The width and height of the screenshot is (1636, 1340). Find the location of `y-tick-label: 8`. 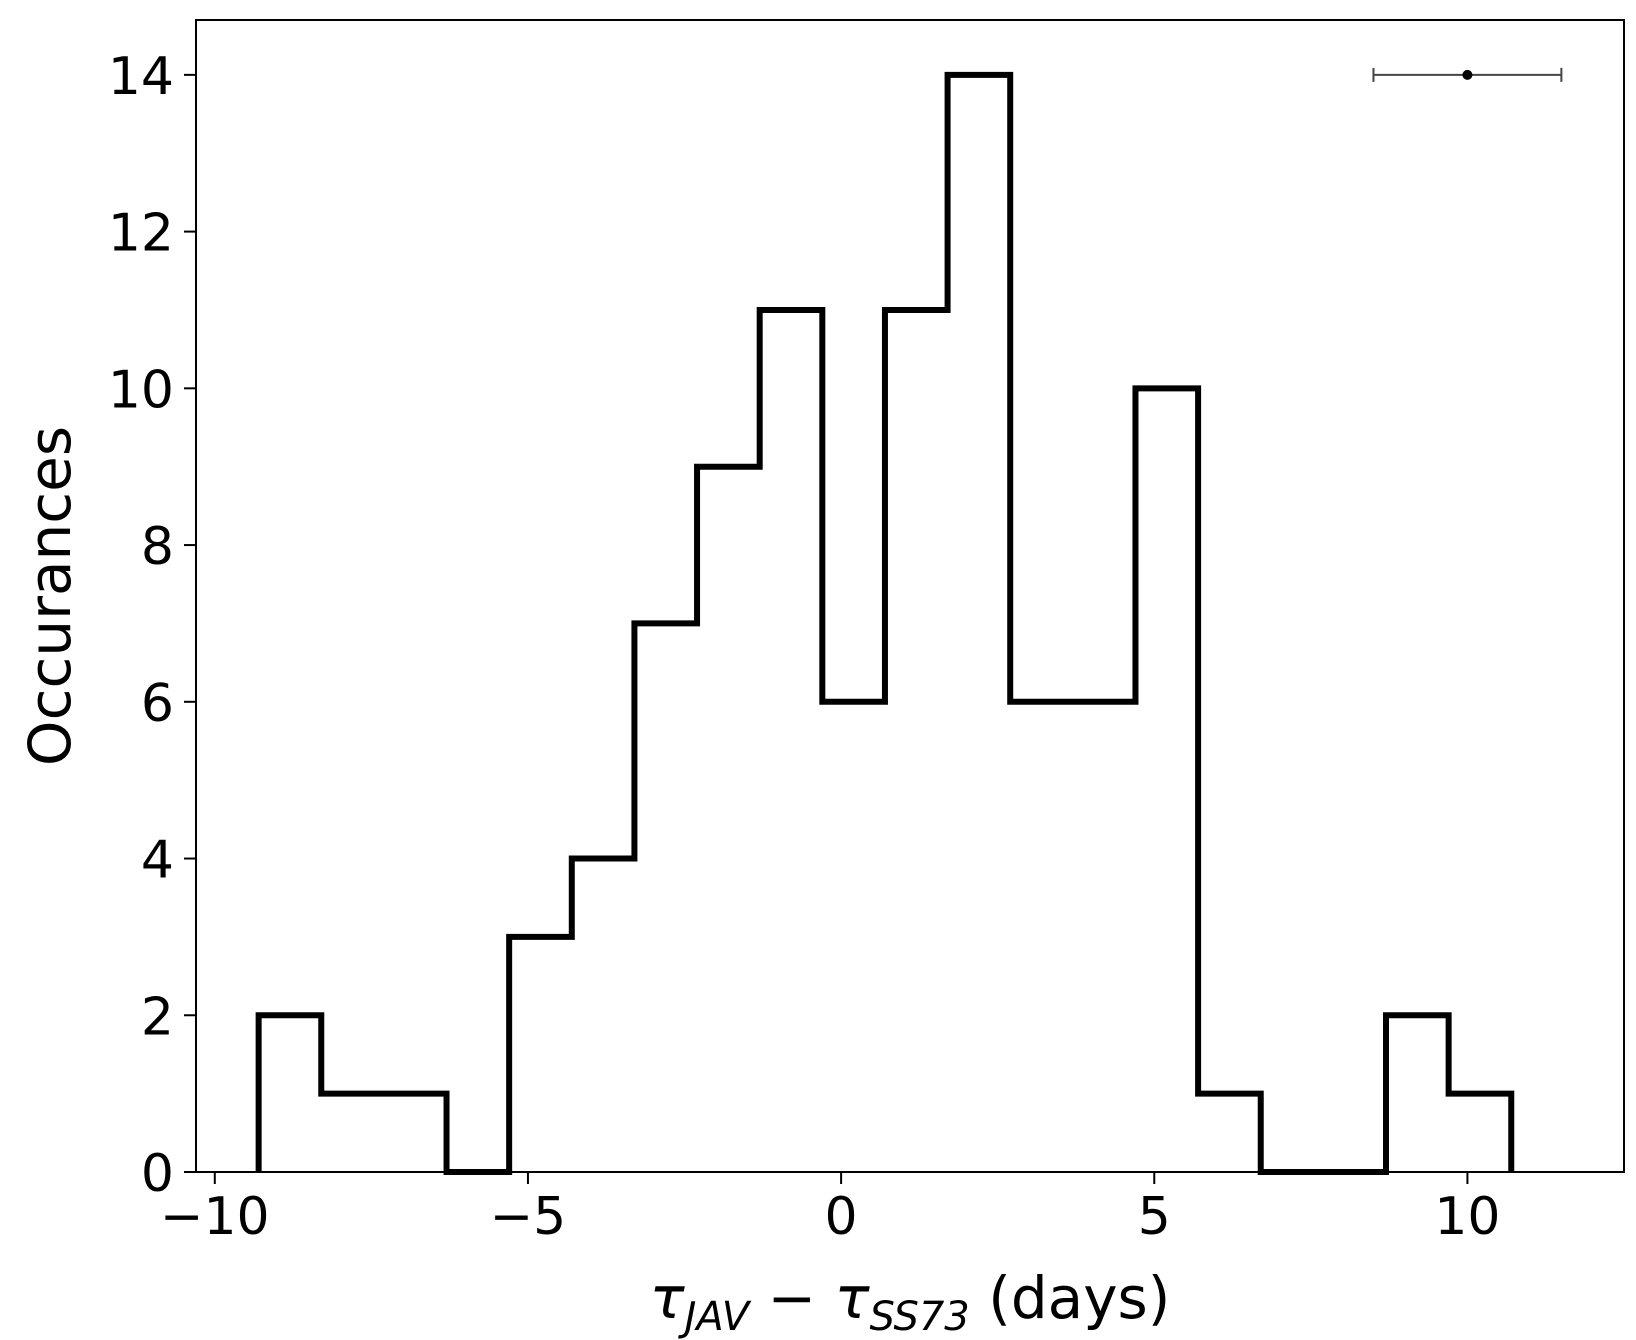

y-tick-label: 8 is located at coordinates (157, 547).